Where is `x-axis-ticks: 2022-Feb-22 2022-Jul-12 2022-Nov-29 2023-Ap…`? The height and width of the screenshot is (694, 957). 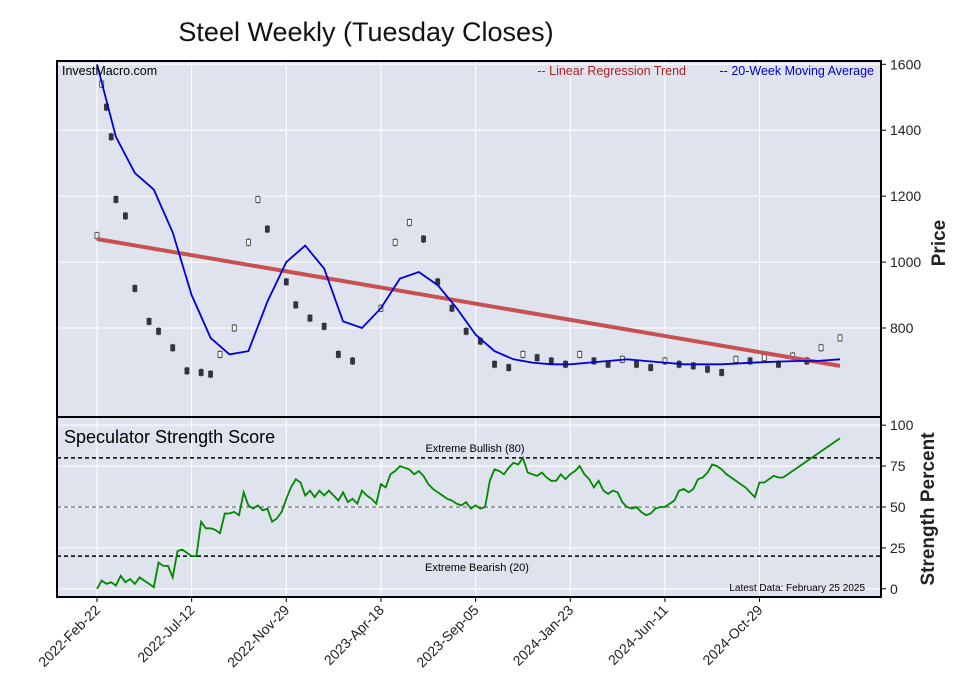 x-axis-ticks: 2022-Feb-22 2022-Jul-12 2022-Nov-29 2023-Ap… is located at coordinates (400, 633).